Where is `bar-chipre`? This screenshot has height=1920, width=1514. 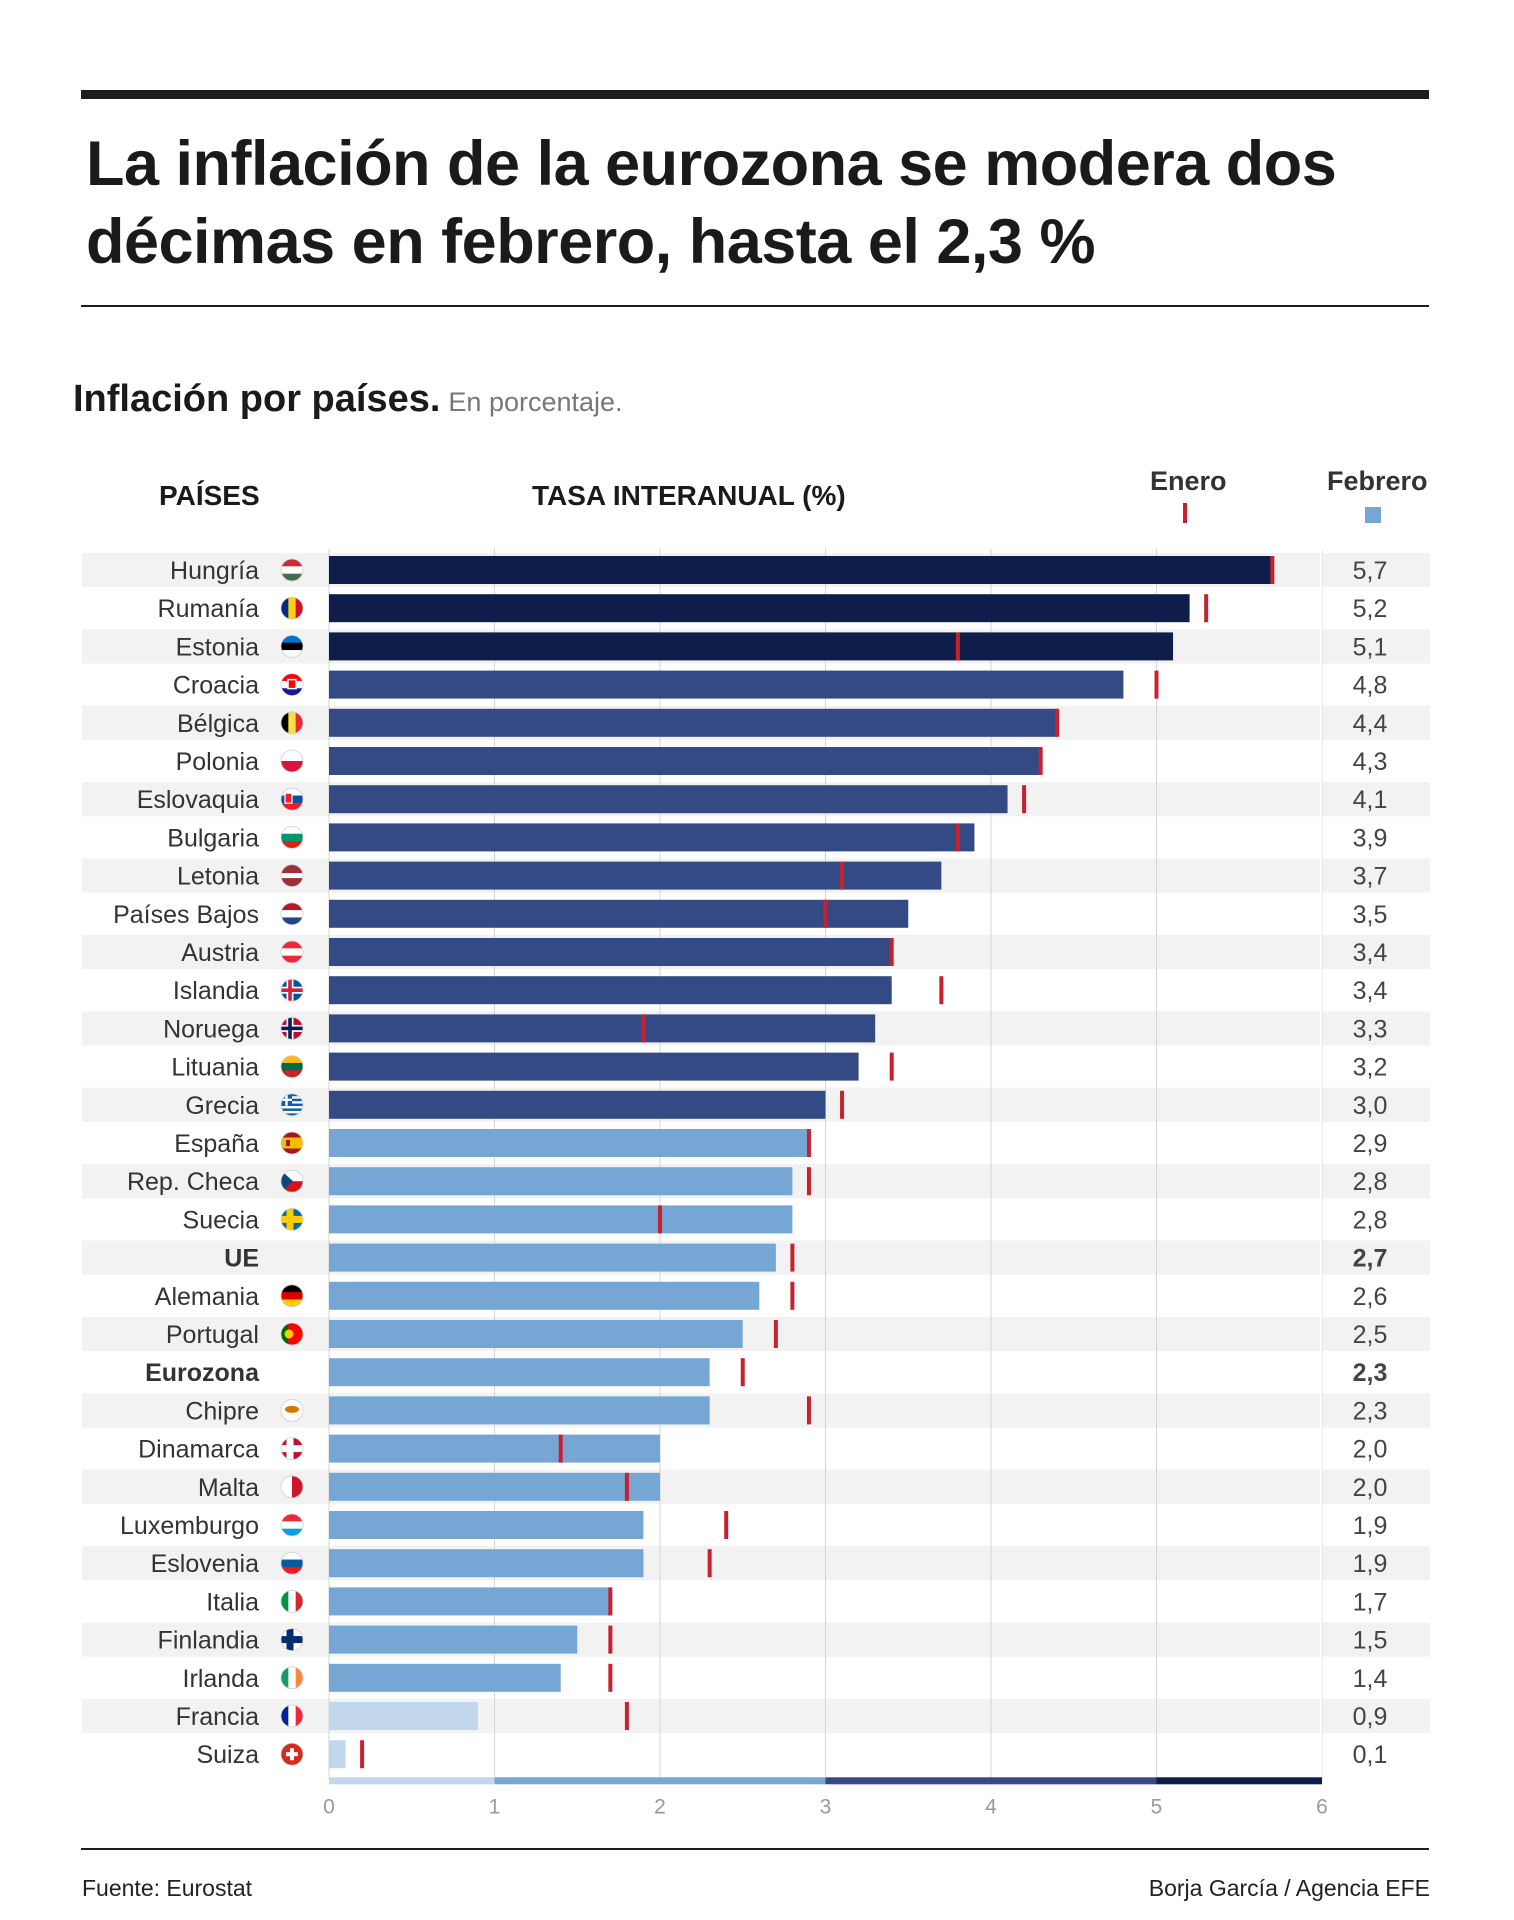
bar-chipre is located at coordinates (519, 1410).